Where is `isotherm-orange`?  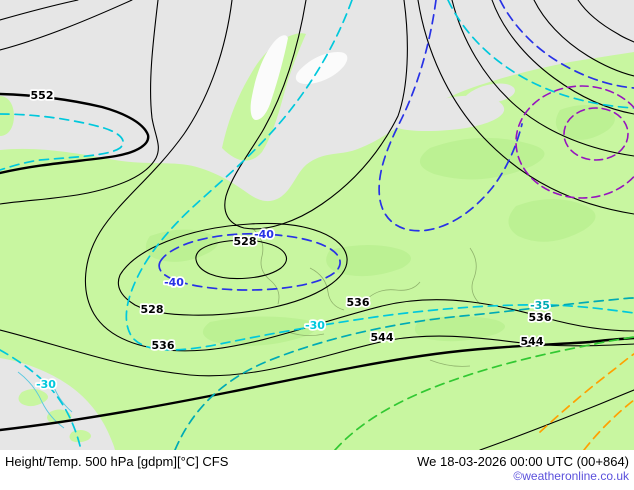 isotherm-orange is located at coordinates (586, 401).